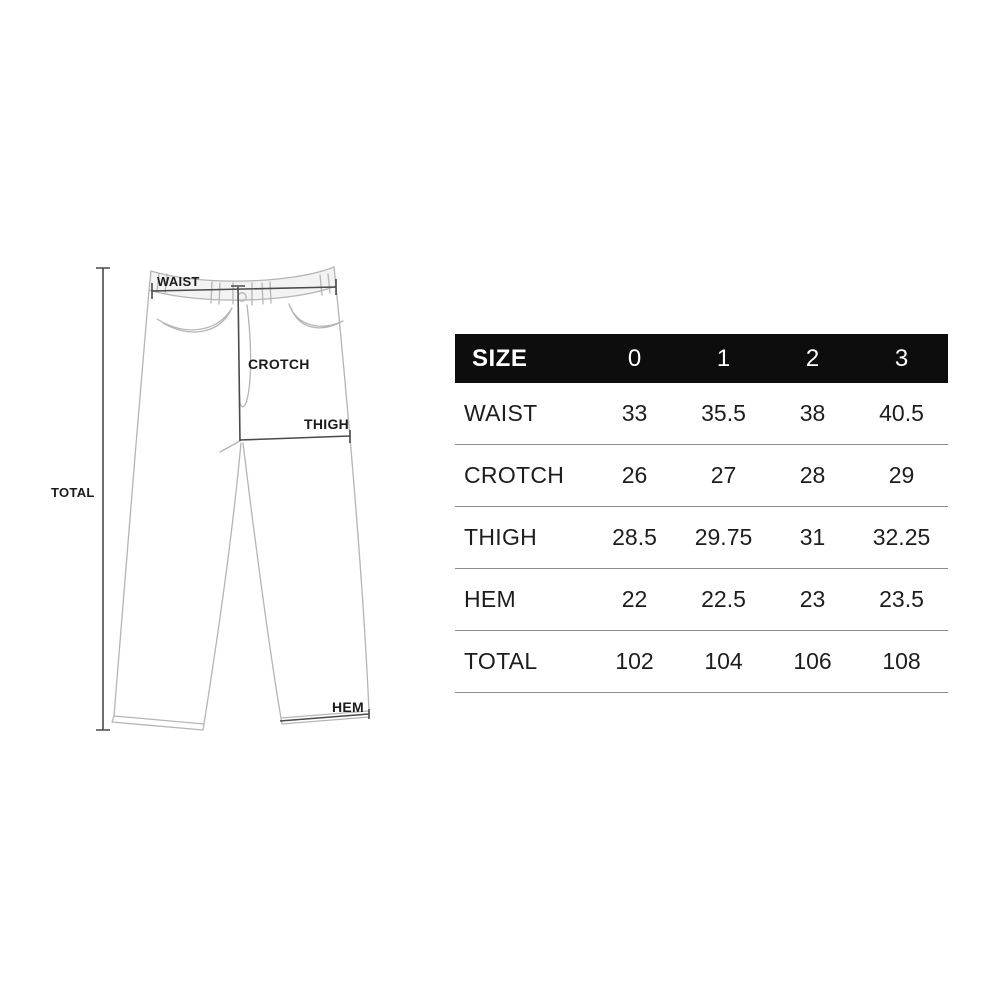 Image resolution: width=1000 pixels, height=1000 pixels. What do you see at coordinates (634, 358) in the screenshot?
I see `header-size-0: 0` at bounding box center [634, 358].